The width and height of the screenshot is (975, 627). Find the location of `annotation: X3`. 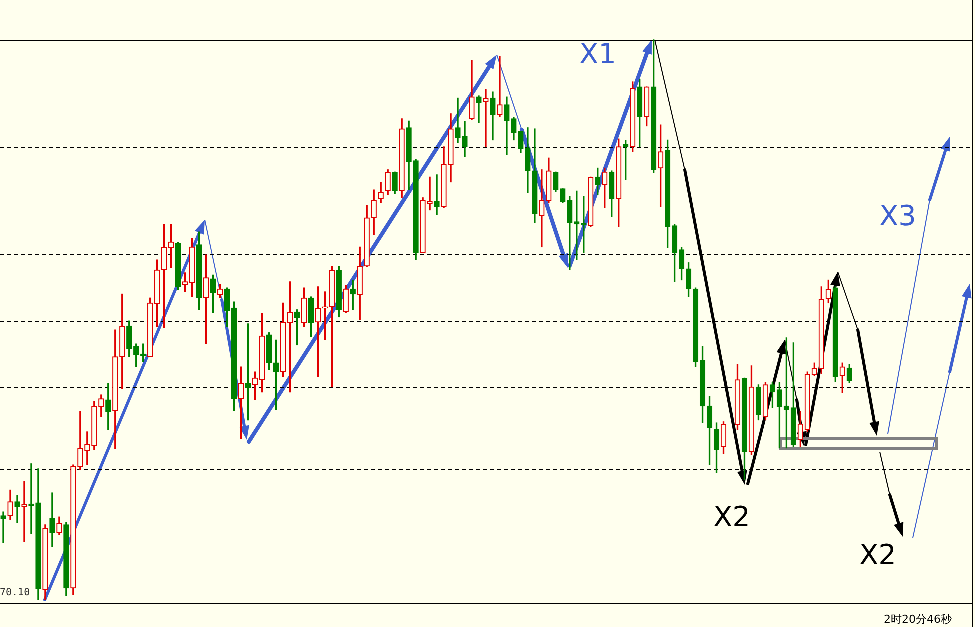

annotation: X3 is located at coordinates (898, 215).